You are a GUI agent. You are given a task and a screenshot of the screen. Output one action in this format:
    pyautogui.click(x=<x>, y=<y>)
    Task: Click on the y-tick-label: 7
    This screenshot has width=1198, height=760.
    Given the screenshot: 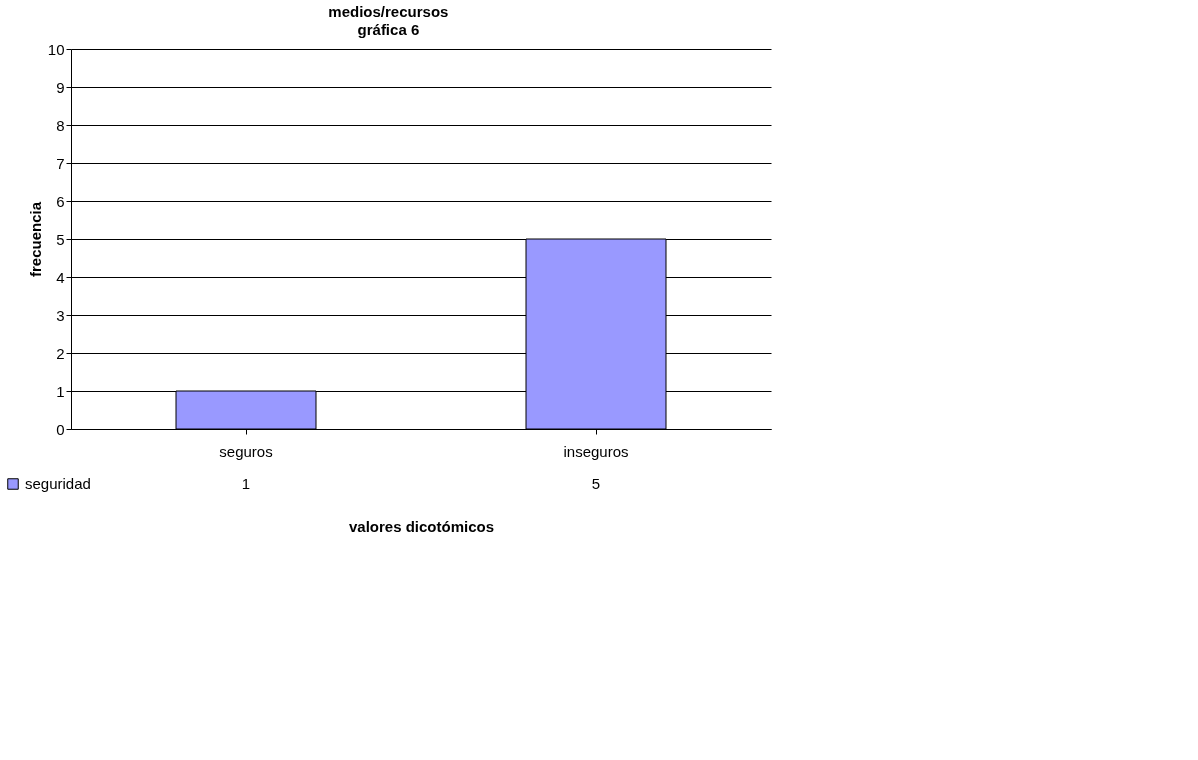 What is the action you would take?
    pyautogui.click(x=60, y=163)
    